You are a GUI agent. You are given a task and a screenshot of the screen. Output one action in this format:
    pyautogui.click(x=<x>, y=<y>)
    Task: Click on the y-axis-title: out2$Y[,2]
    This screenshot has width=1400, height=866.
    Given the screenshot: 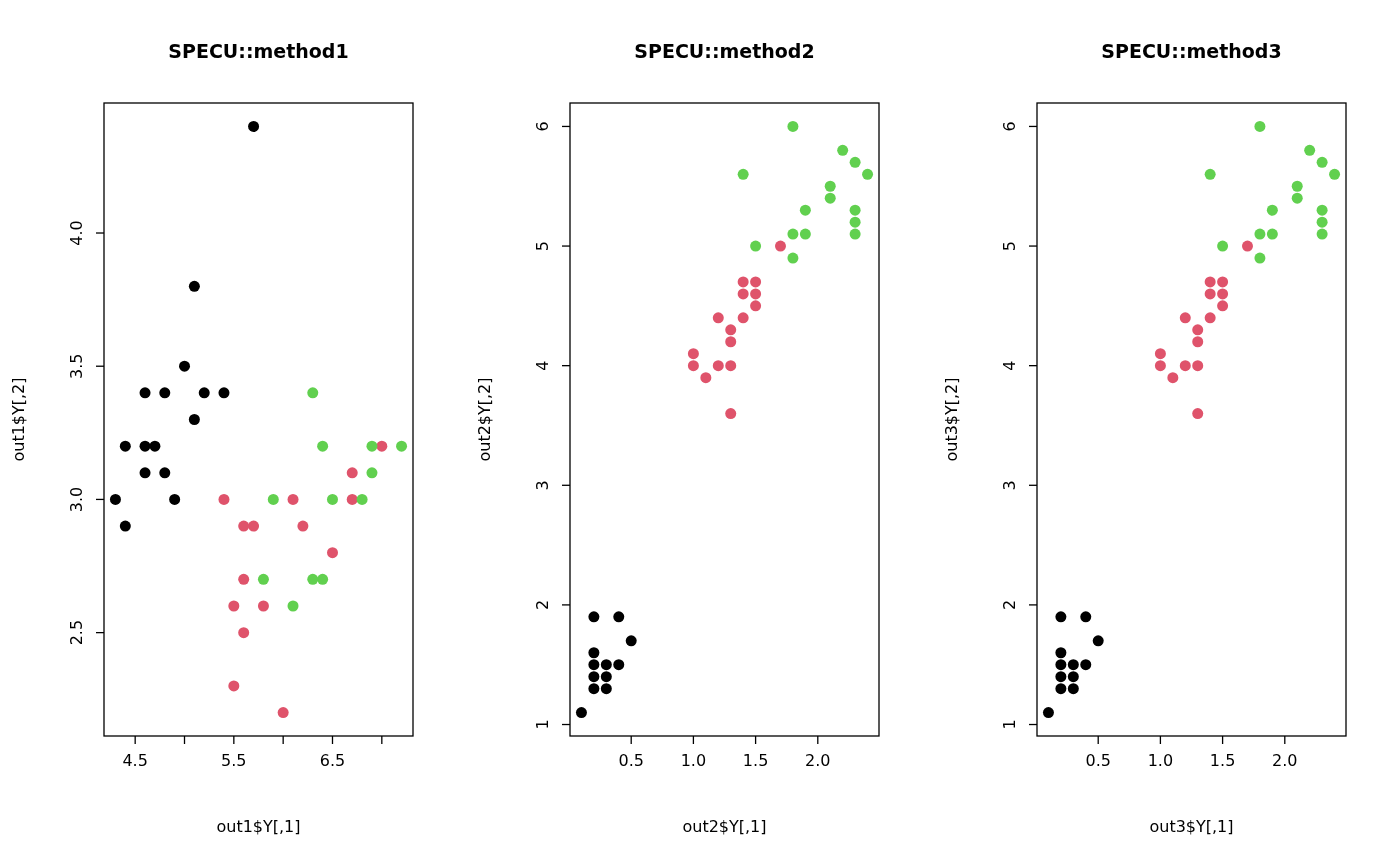 What is the action you would take?
    pyautogui.click(x=484, y=419)
    